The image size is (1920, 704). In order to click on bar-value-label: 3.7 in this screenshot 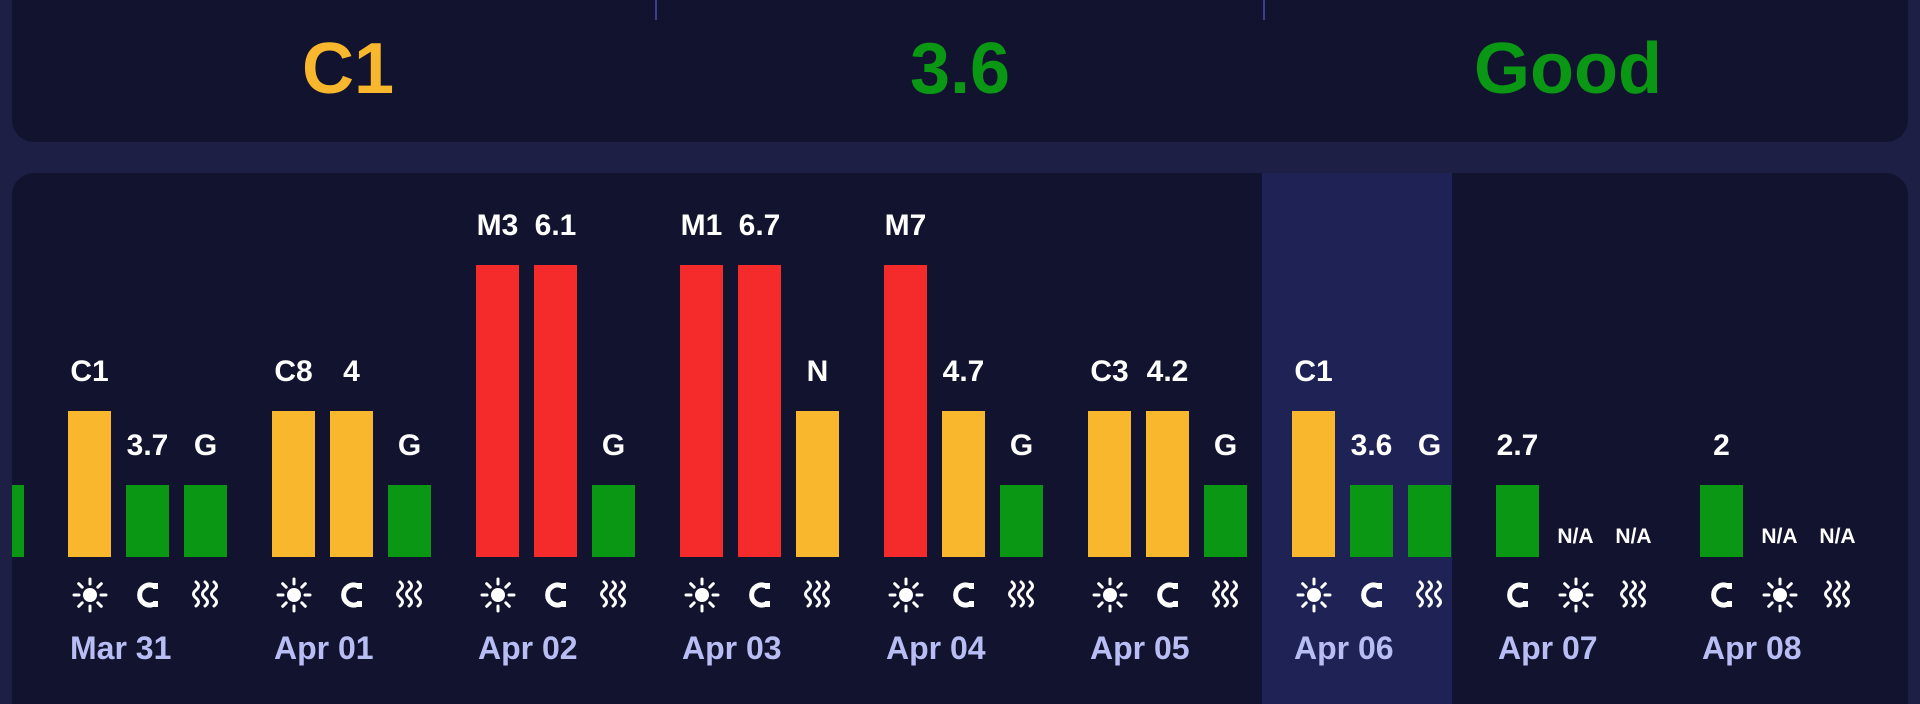, I will do `click(147, 445)`.